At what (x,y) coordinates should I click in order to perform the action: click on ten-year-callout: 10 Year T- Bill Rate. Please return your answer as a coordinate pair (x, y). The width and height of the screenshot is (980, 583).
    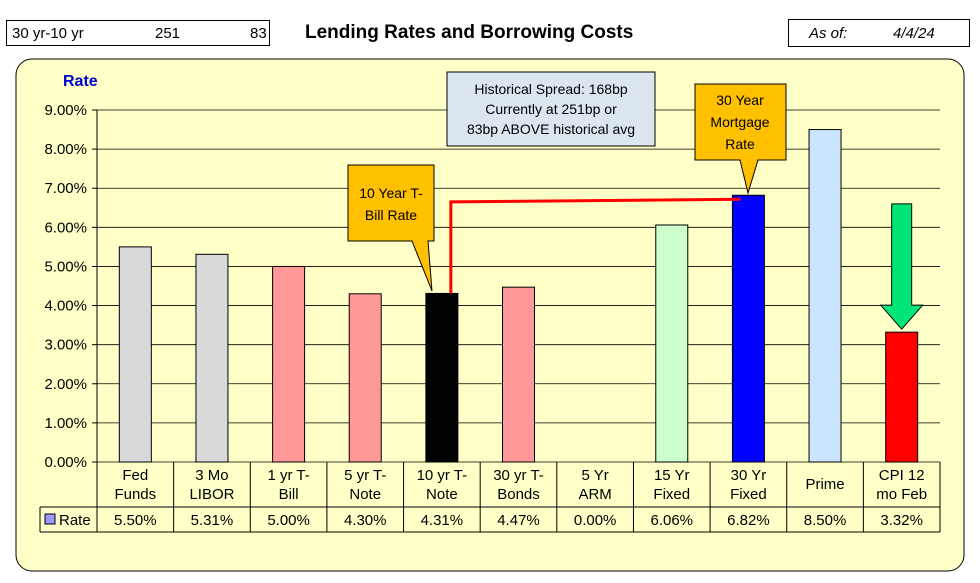
    Looking at the image, I should click on (391, 228).